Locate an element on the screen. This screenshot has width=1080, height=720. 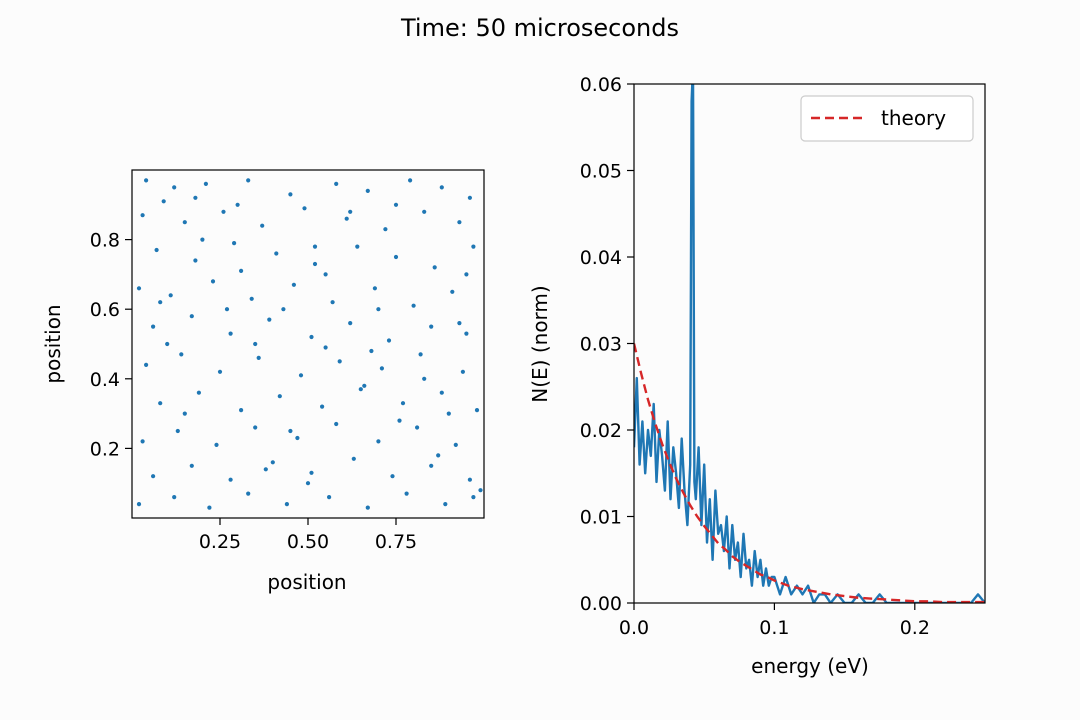
scatter-x-ticks: 0.25 0.50 0.75 is located at coordinates (308, 535).